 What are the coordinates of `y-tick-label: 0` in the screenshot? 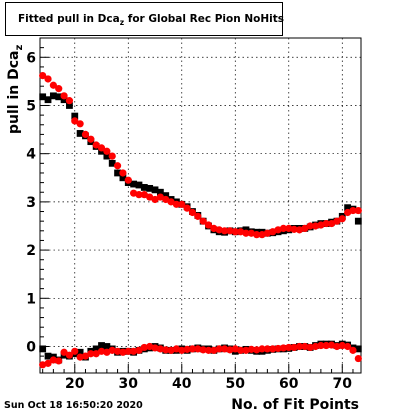 It's located at (31, 347).